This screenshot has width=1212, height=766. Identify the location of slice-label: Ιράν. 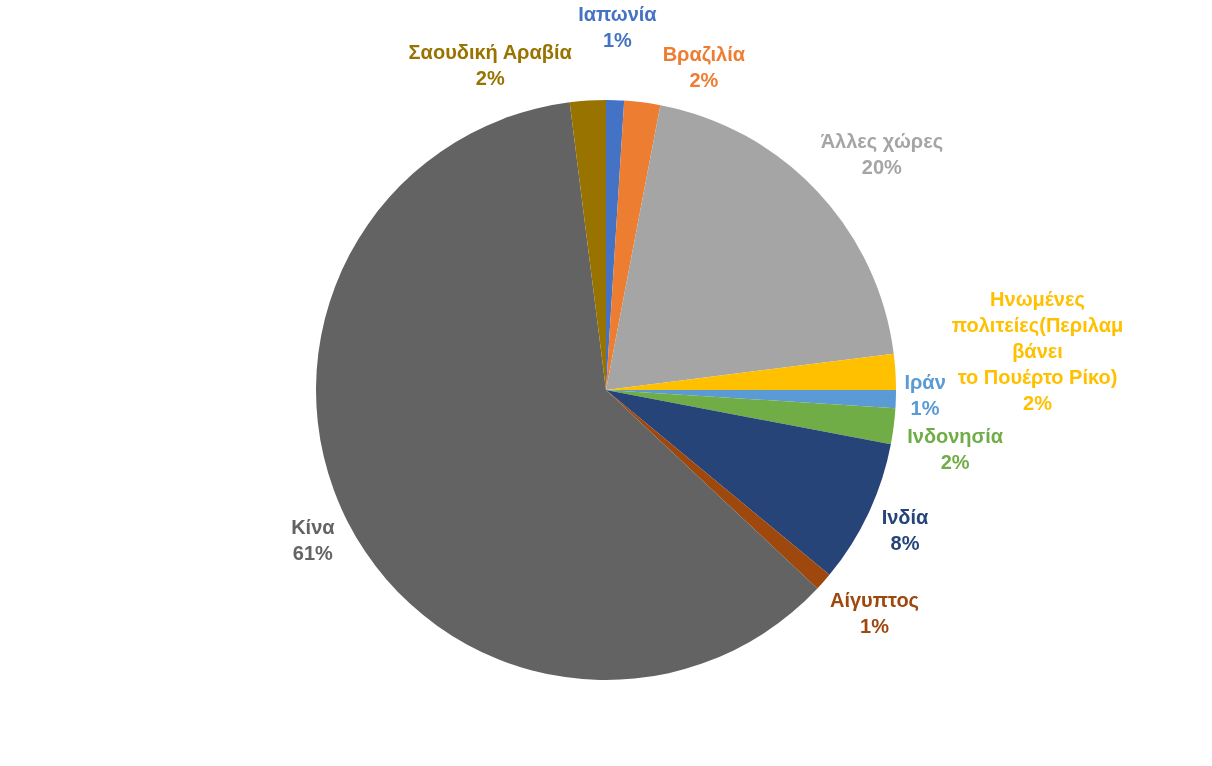
(925, 381).